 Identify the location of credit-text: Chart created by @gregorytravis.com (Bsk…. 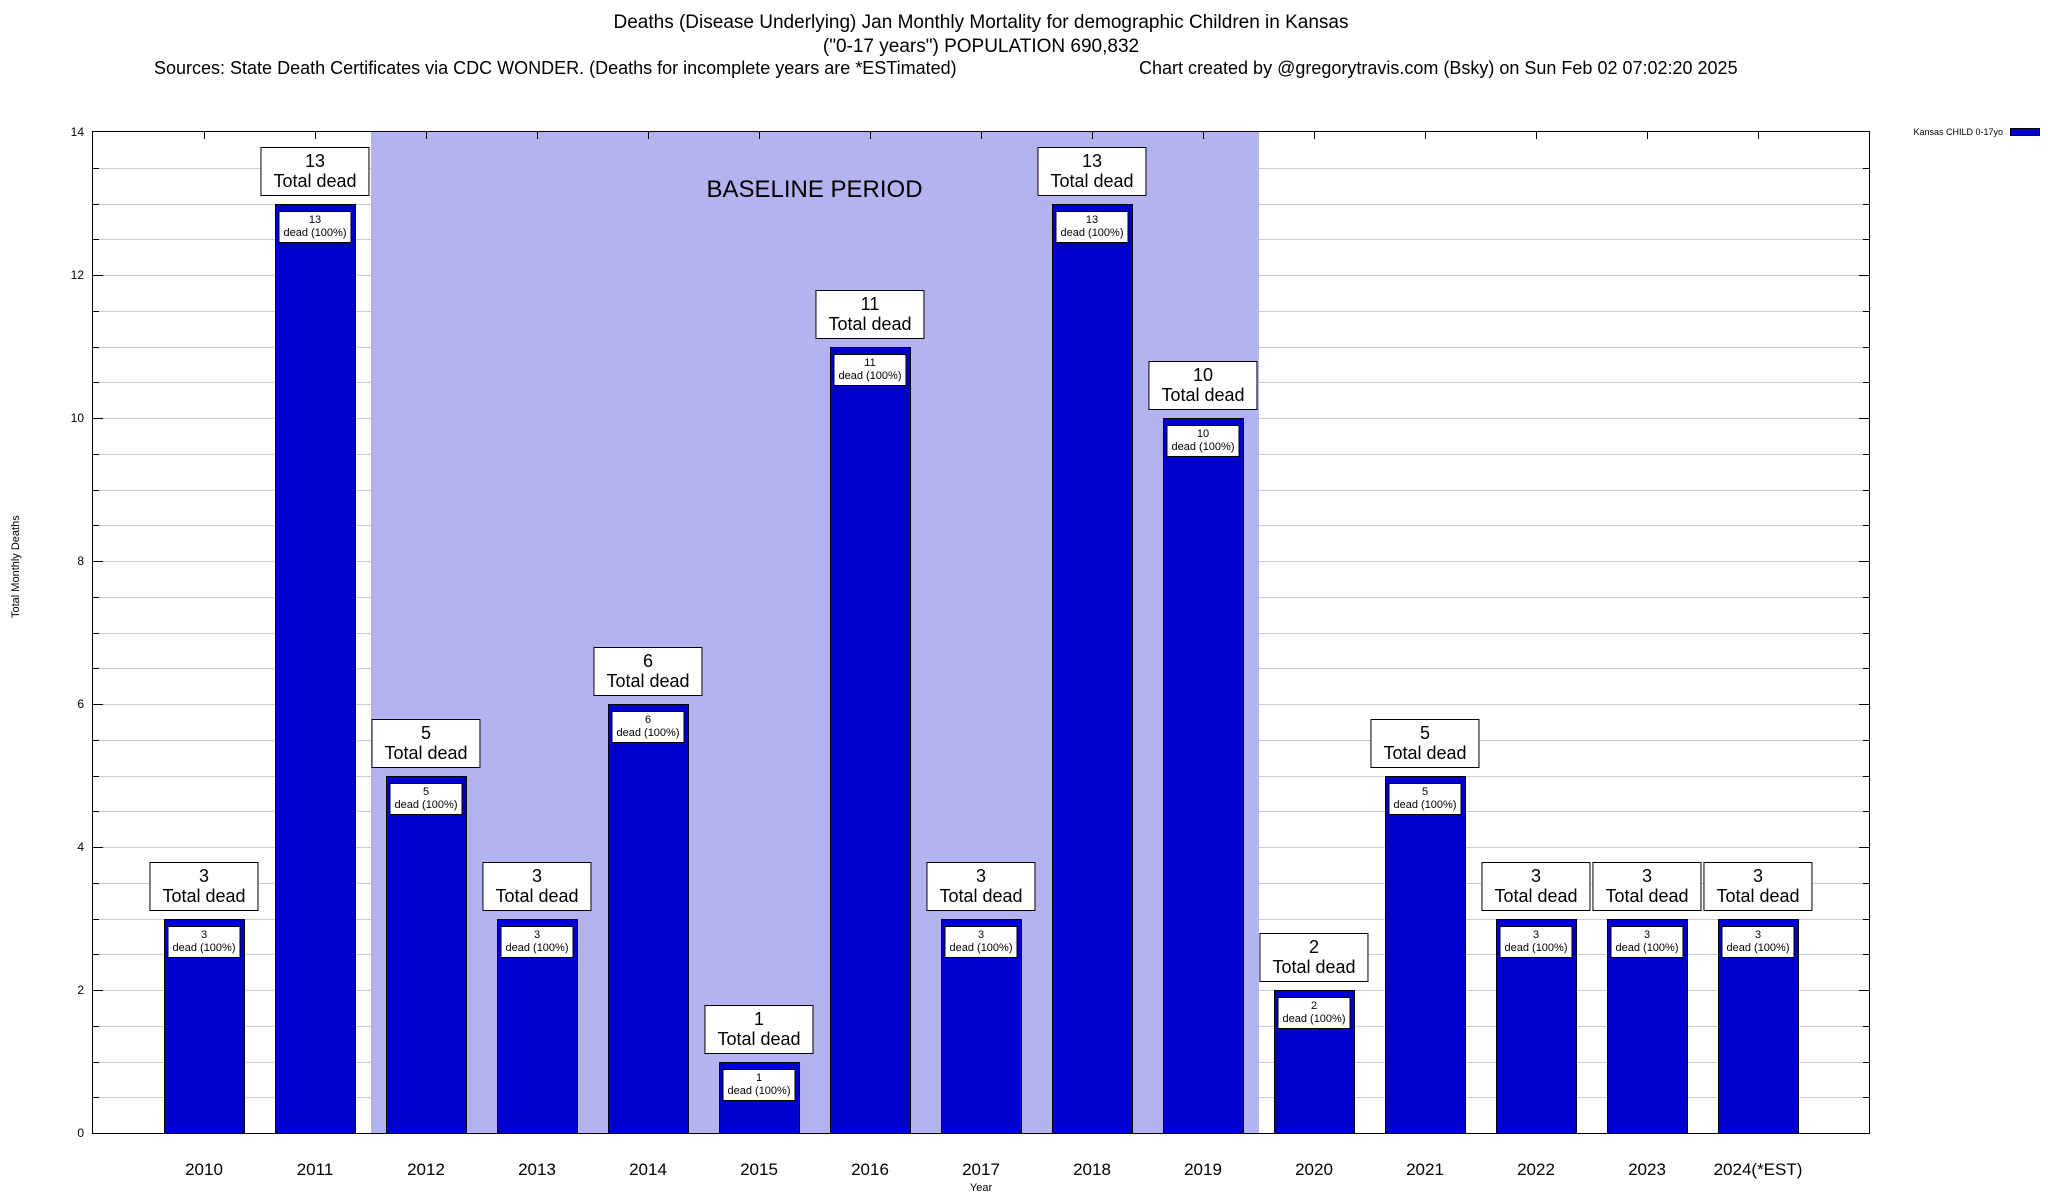
(1438, 68).